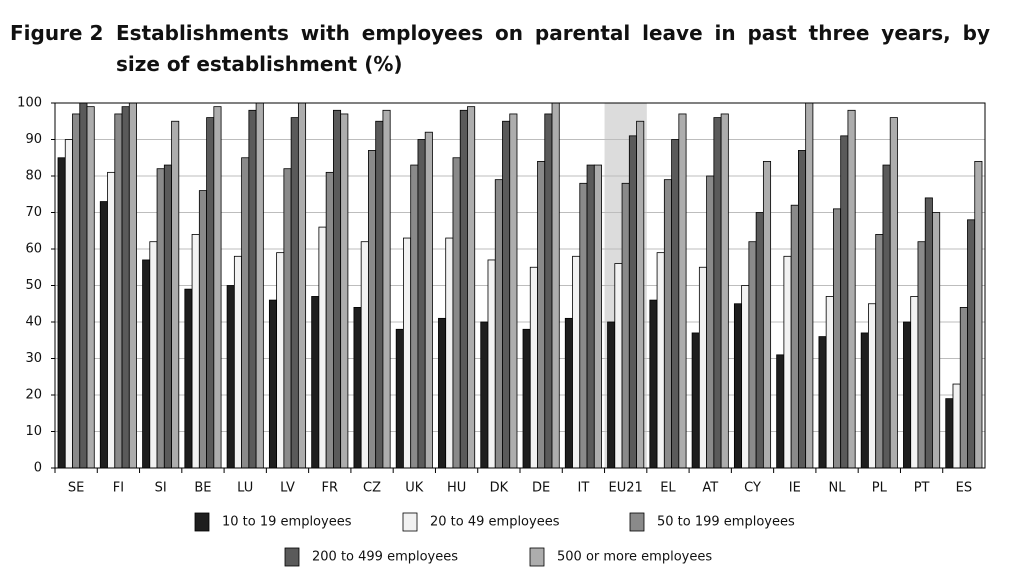  Describe the element at coordinates (161, 488) in the screenshot. I see `x-tick-label: SI` at that location.